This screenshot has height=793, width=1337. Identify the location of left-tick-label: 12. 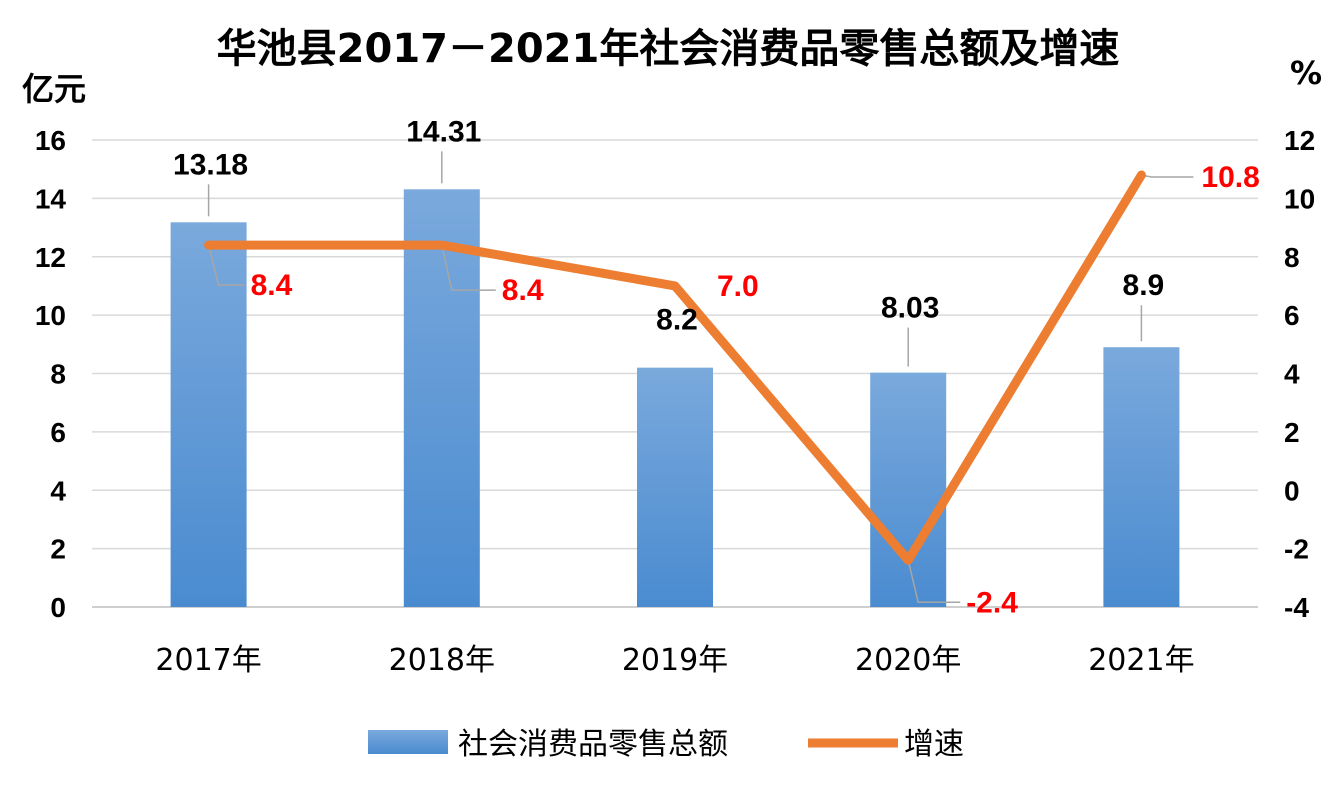
(50, 257).